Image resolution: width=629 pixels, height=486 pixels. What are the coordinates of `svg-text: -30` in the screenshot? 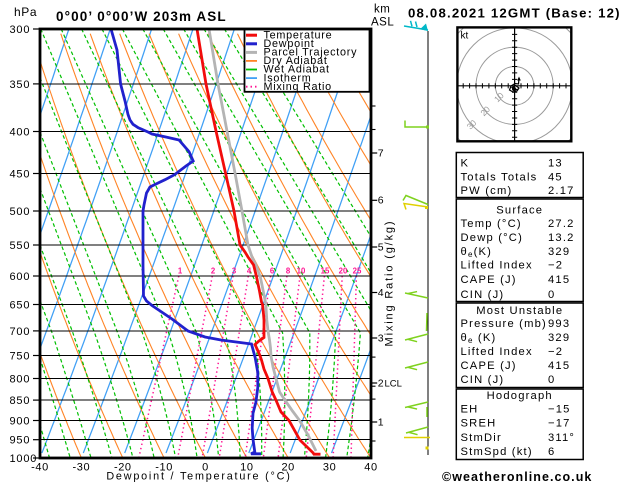 It's located at (82, 468).